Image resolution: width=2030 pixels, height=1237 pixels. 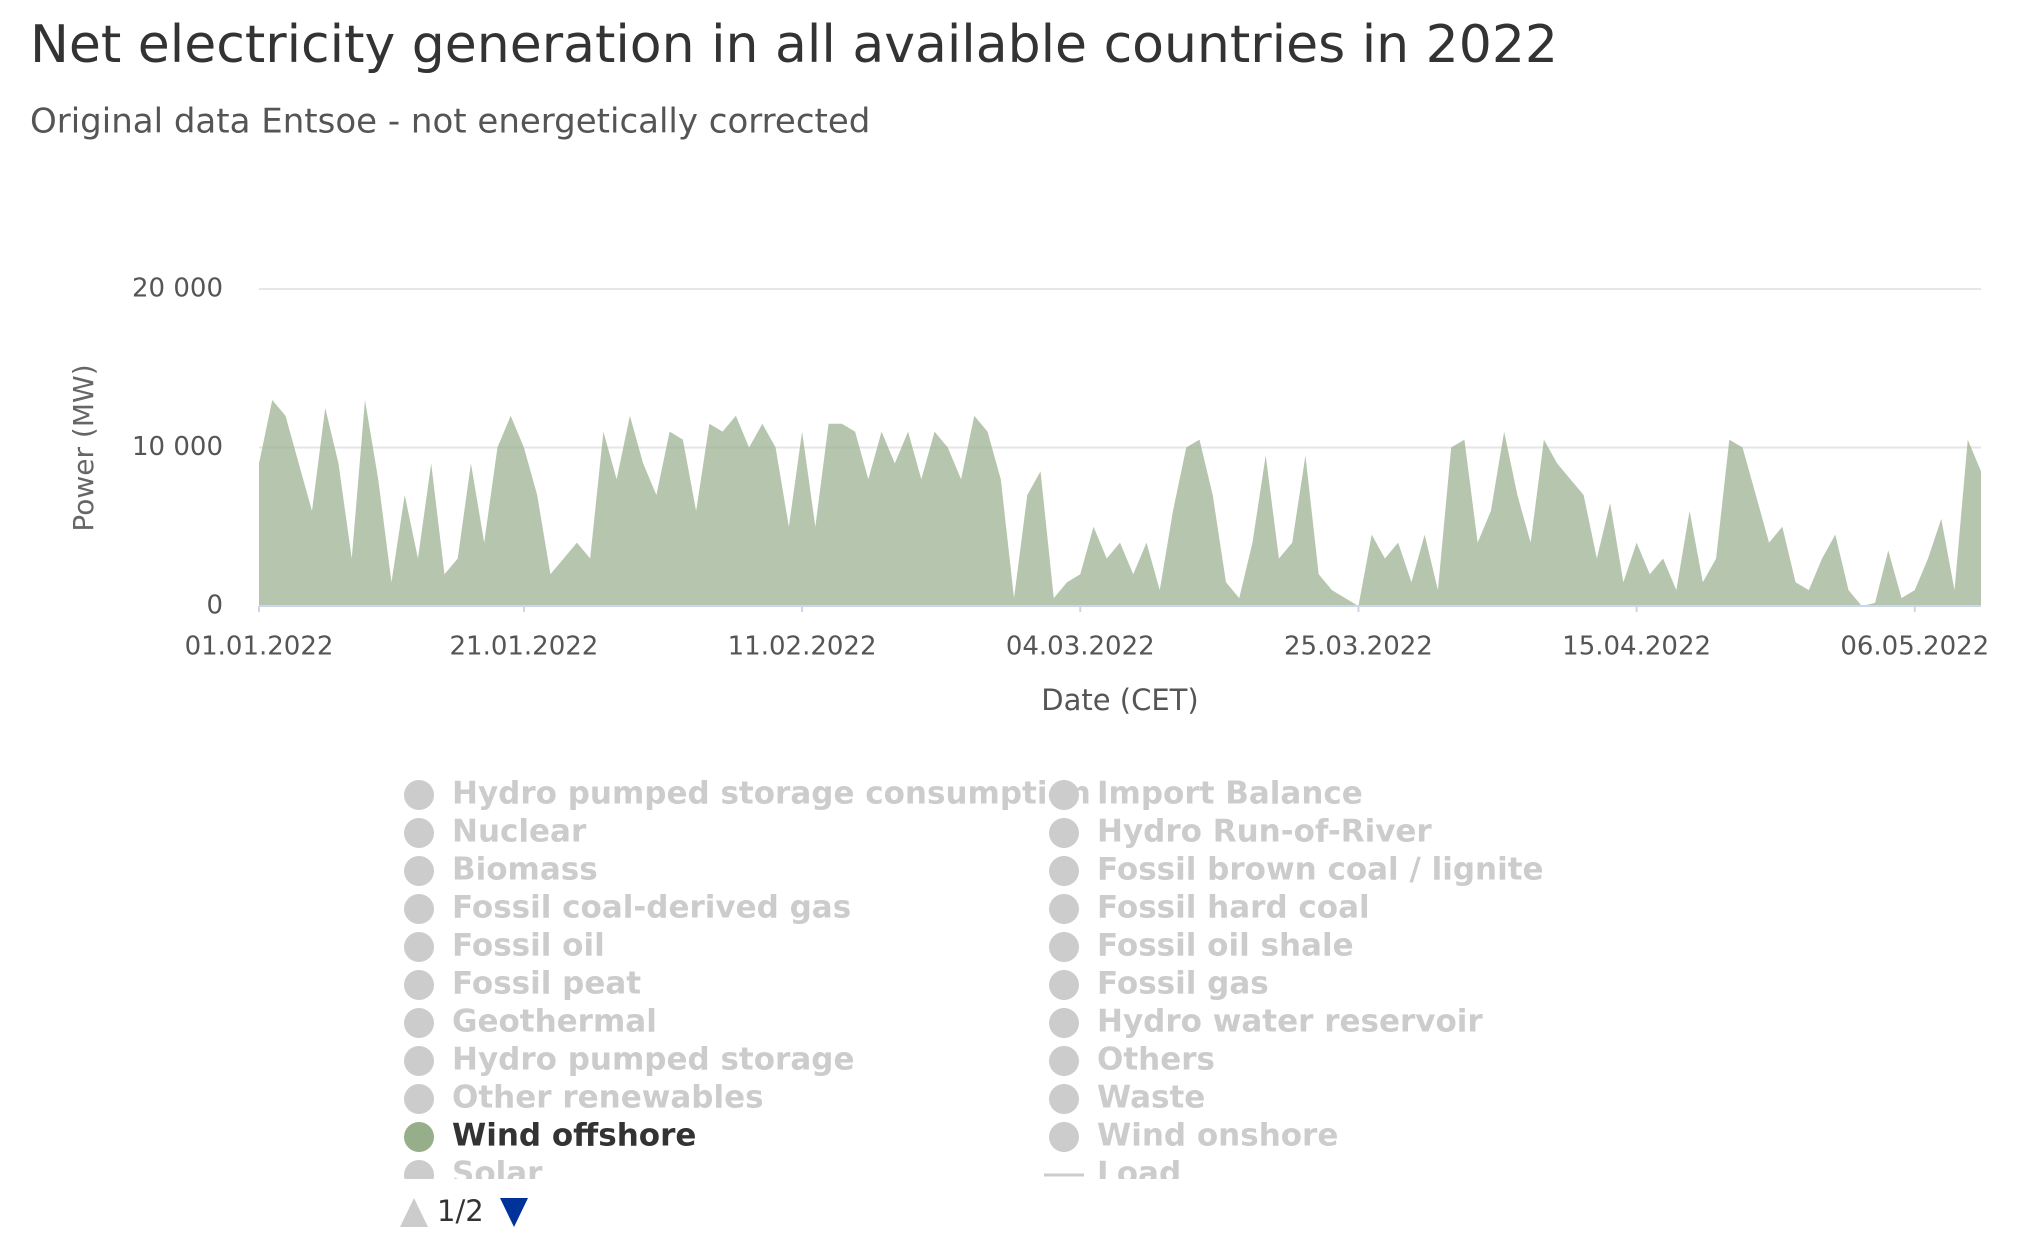 I want to click on x-tick-label: 25.03.2022, so click(x=1358, y=647).